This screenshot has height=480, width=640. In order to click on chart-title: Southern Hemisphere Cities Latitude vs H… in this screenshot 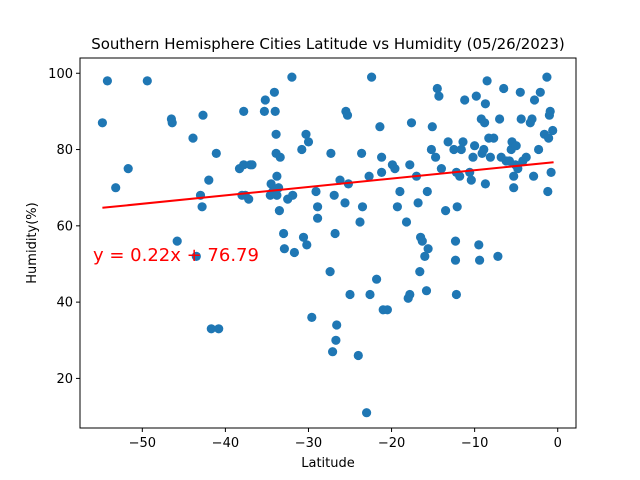, I will do `click(328, 44)`.